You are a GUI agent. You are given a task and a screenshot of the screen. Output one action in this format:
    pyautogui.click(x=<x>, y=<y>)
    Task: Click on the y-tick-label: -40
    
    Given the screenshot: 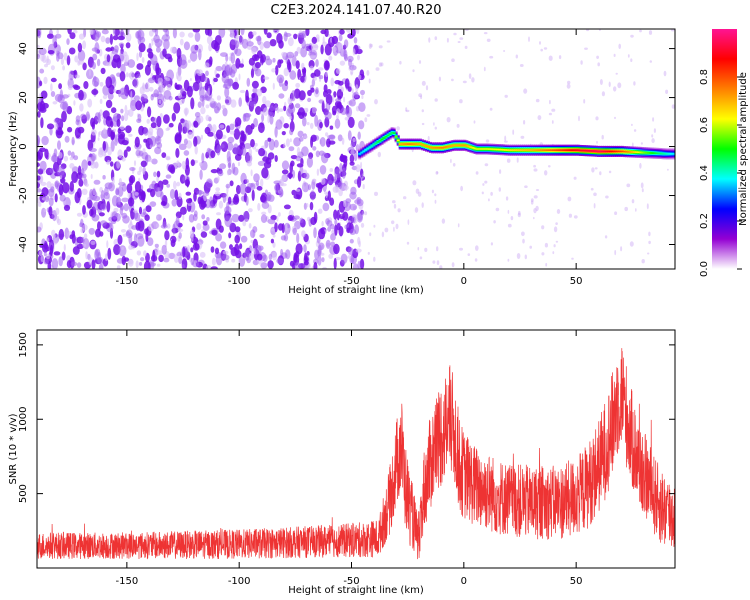 What is the action you would take?
    pyautogui.click(x=23, y=244)
    